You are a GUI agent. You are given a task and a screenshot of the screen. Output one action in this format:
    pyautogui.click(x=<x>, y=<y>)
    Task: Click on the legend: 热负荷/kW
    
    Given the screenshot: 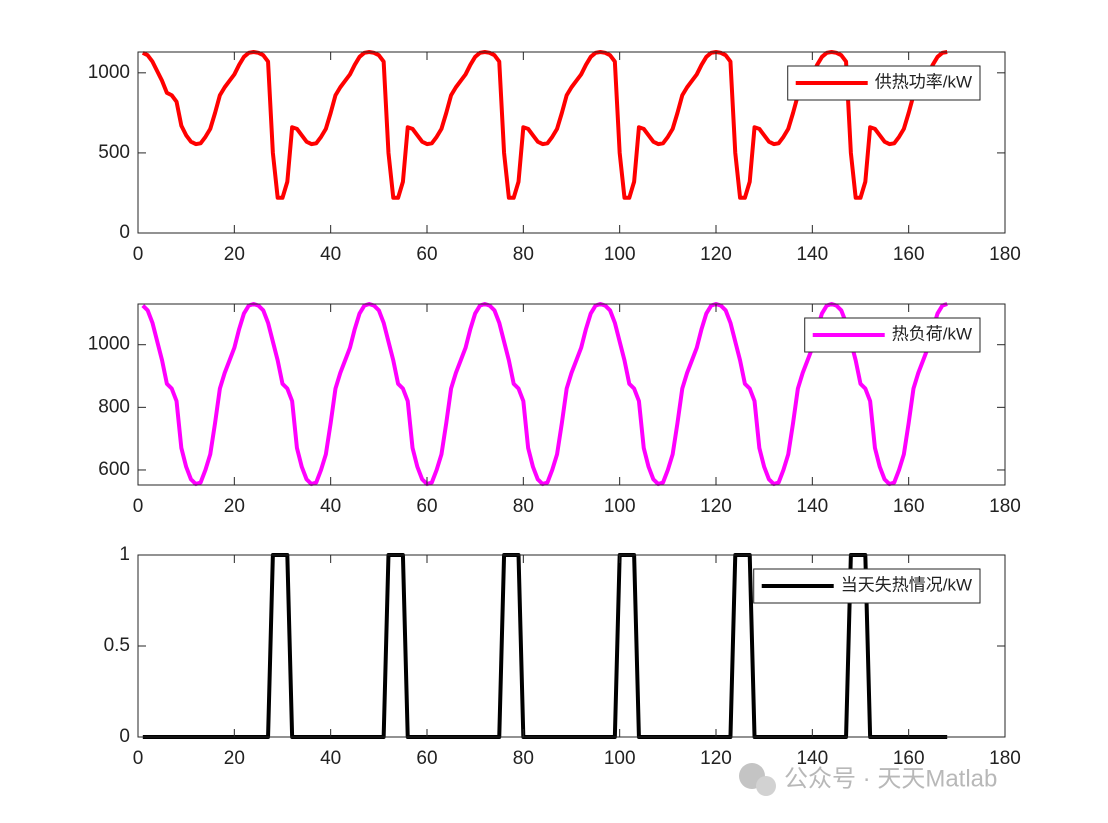 What is the action you would take?
    pyautogui.click(x=892, y=335)
    